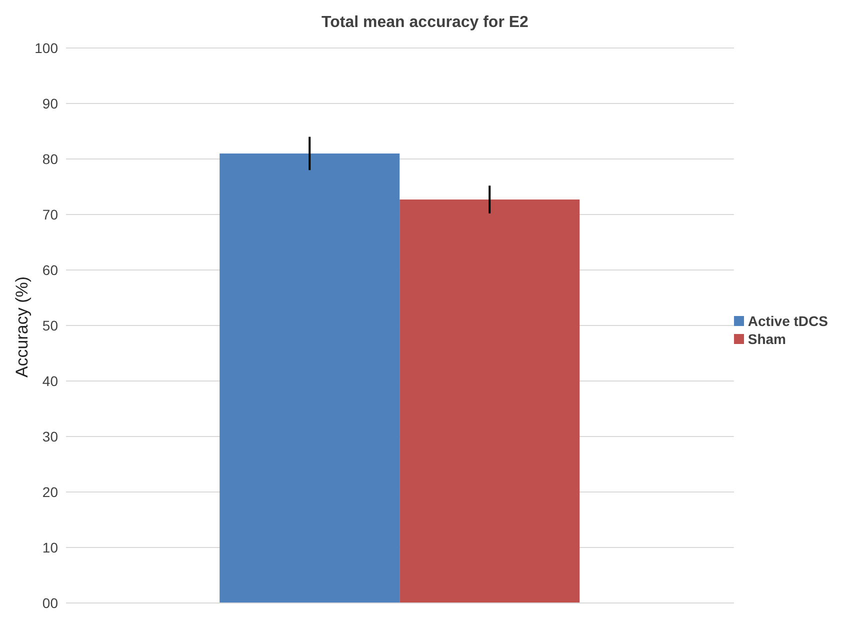 The height and width of the screenshot is (631, 850). What do you see at coordinates (50, 325) in the screenshot?
I see `y-tick-label: 50` at bounding box center [50, 325].